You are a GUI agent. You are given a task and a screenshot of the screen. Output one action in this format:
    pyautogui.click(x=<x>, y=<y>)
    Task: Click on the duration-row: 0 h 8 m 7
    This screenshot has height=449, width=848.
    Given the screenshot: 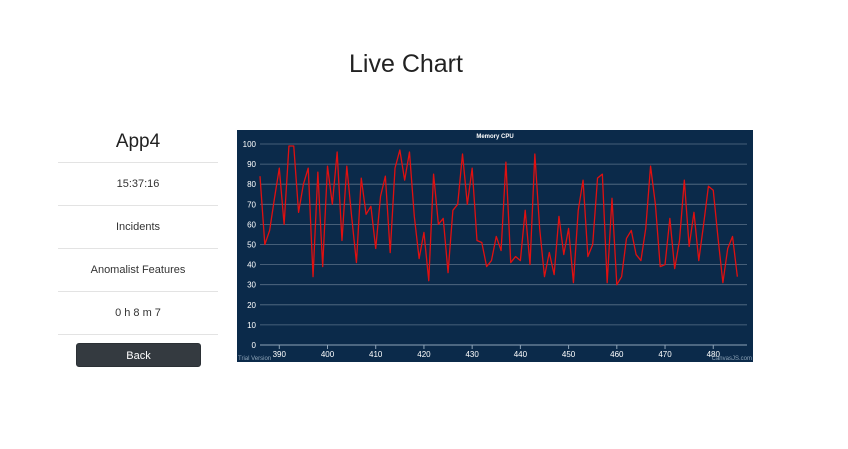 What is the action you would take?
    pyautogui.click(x=138, y=313)
    